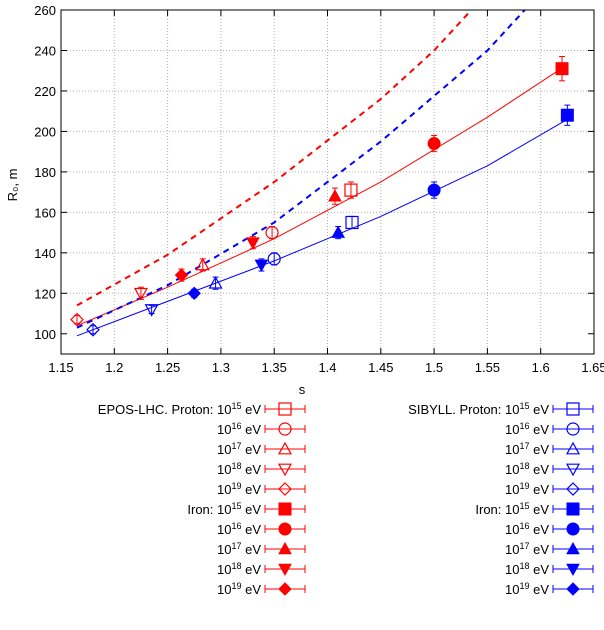 This screenshot has width=604, height=630. I want to click on y-tick-label: 240, so click(45, 50).